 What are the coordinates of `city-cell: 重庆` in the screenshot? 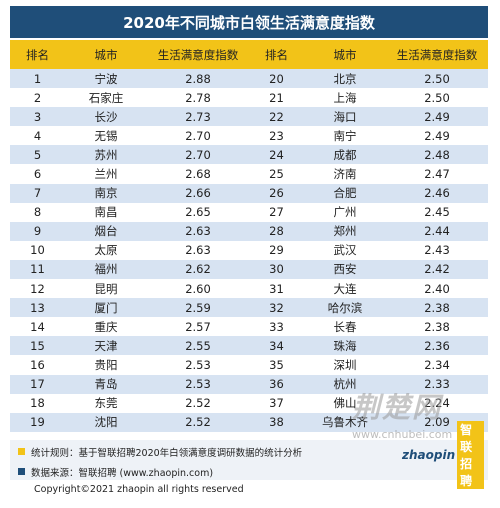 It's located at (106, 327).